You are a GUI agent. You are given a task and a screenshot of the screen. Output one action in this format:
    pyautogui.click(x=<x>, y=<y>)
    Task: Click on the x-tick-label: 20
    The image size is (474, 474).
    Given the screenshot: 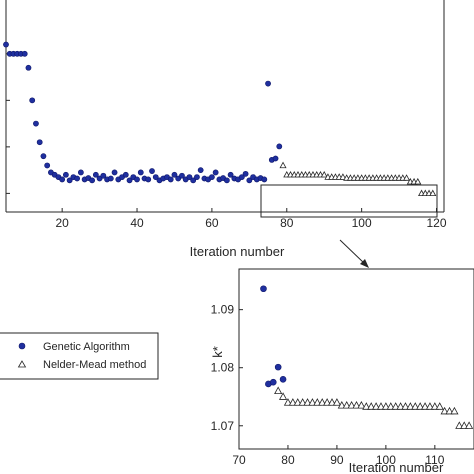 What is the action you would take?
    pyautogui.click(x=62, y=223)
    